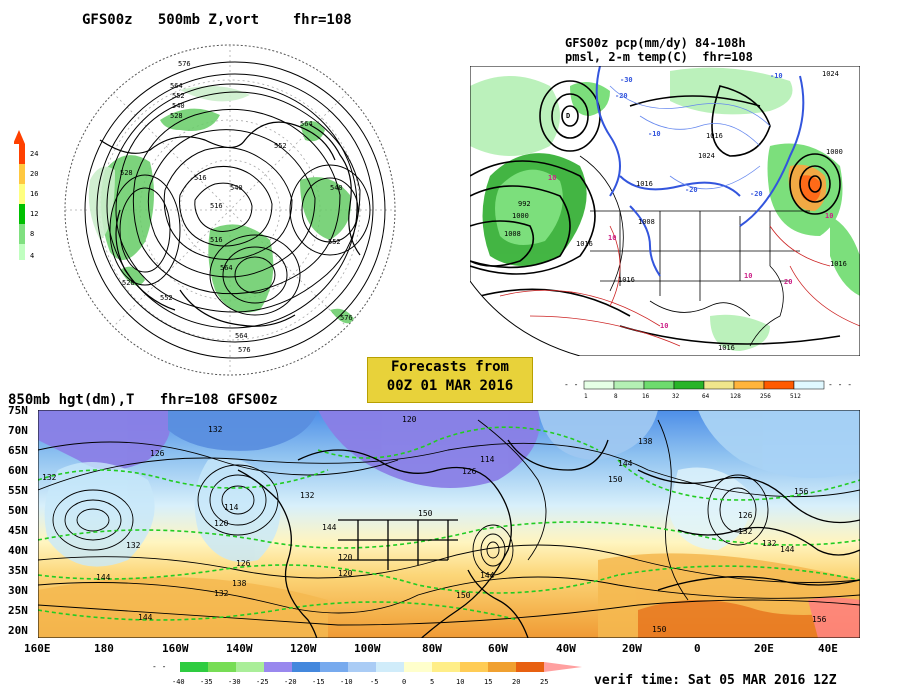  What do you see at coordinates (18, 610) in the screenshot?
I see `lat-label: 25N` at bounding box center [18, 610].